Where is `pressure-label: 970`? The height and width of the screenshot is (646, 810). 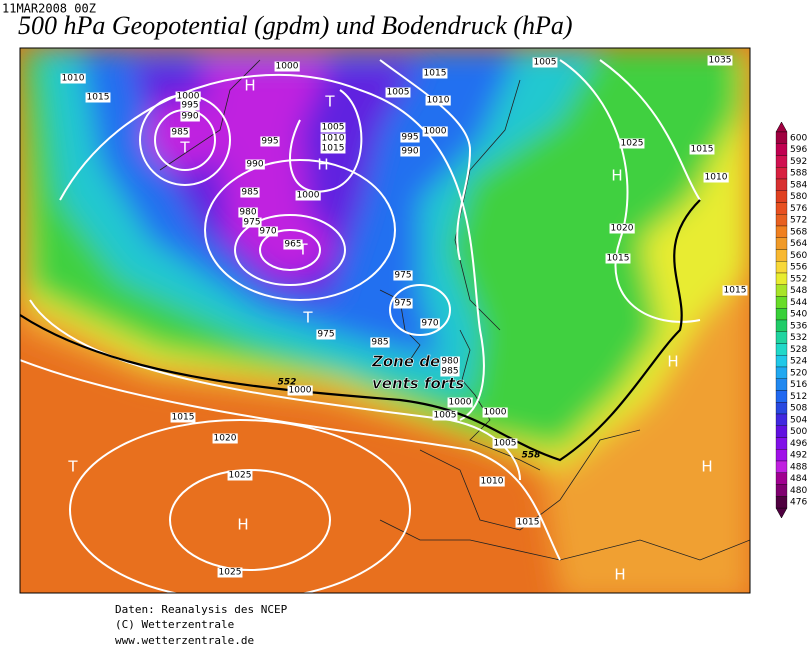 pressure-label: 970 is located at coordinates (429, 324).